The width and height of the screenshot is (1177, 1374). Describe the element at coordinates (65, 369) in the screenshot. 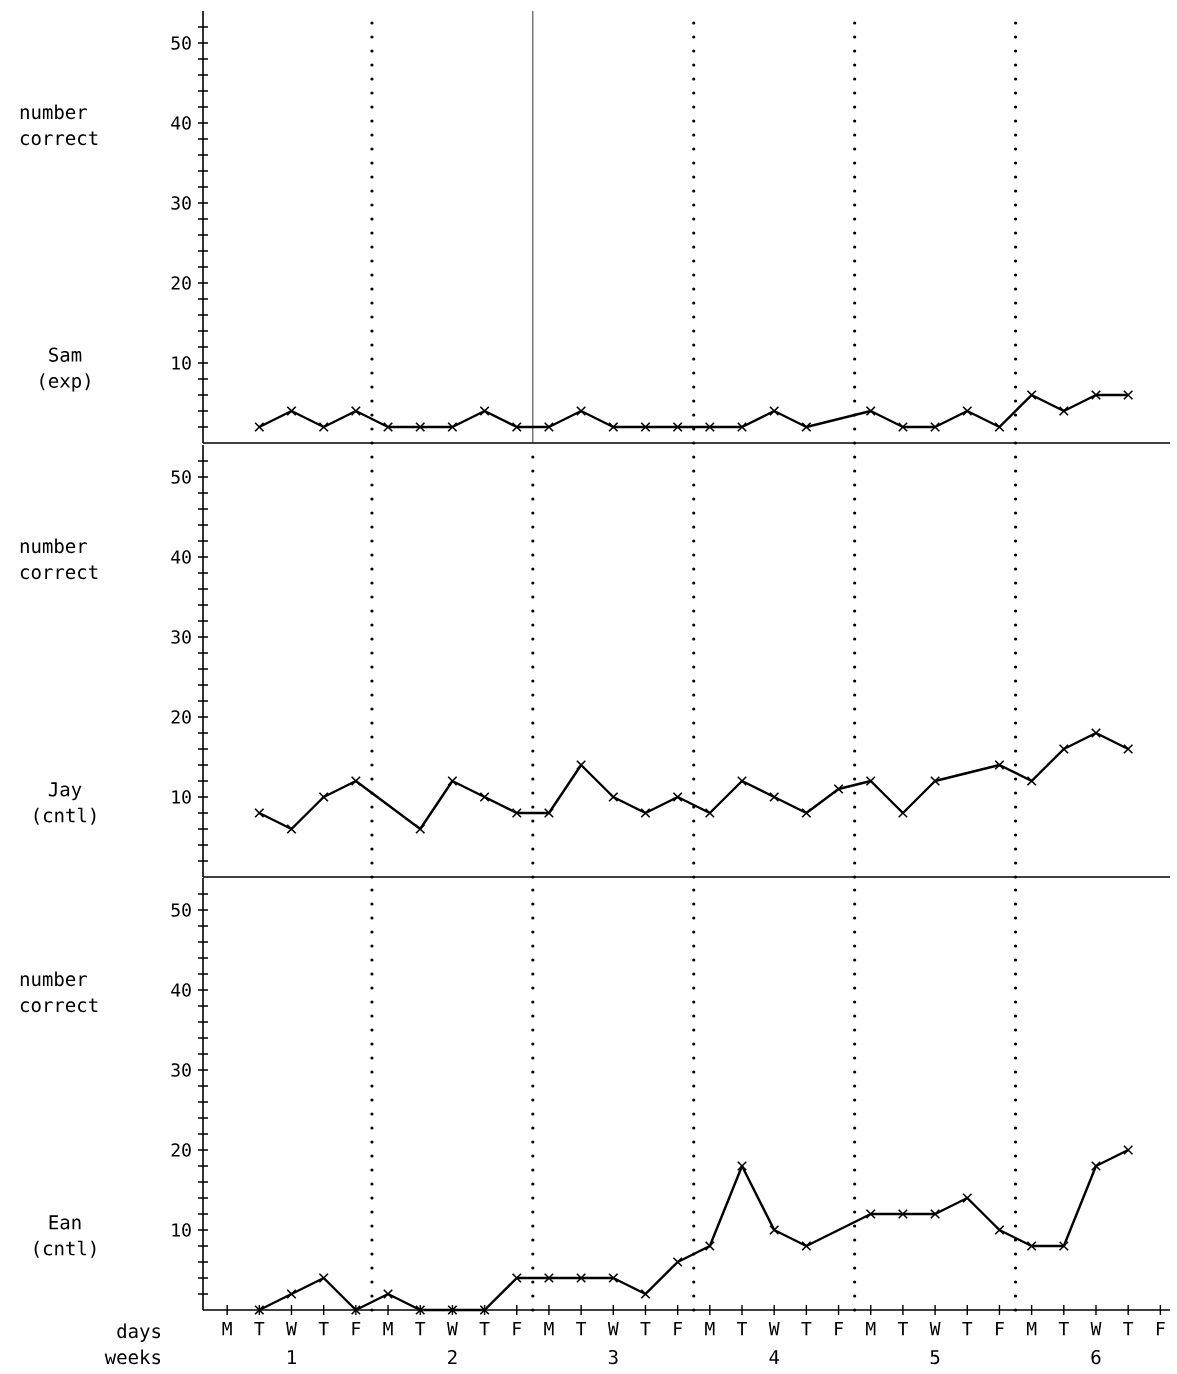

I see `text: Sam (exp)` at that location.